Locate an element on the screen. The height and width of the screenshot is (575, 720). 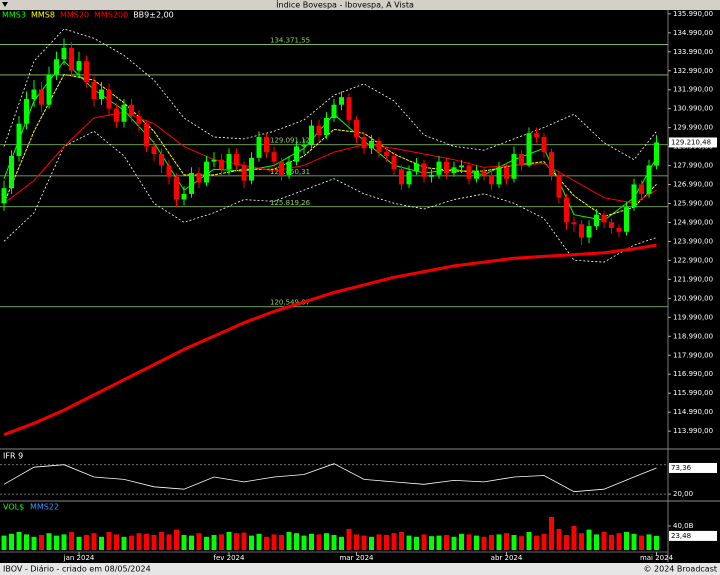
y-tick-label: 134.990,00 is located at coordinates (693, 33).